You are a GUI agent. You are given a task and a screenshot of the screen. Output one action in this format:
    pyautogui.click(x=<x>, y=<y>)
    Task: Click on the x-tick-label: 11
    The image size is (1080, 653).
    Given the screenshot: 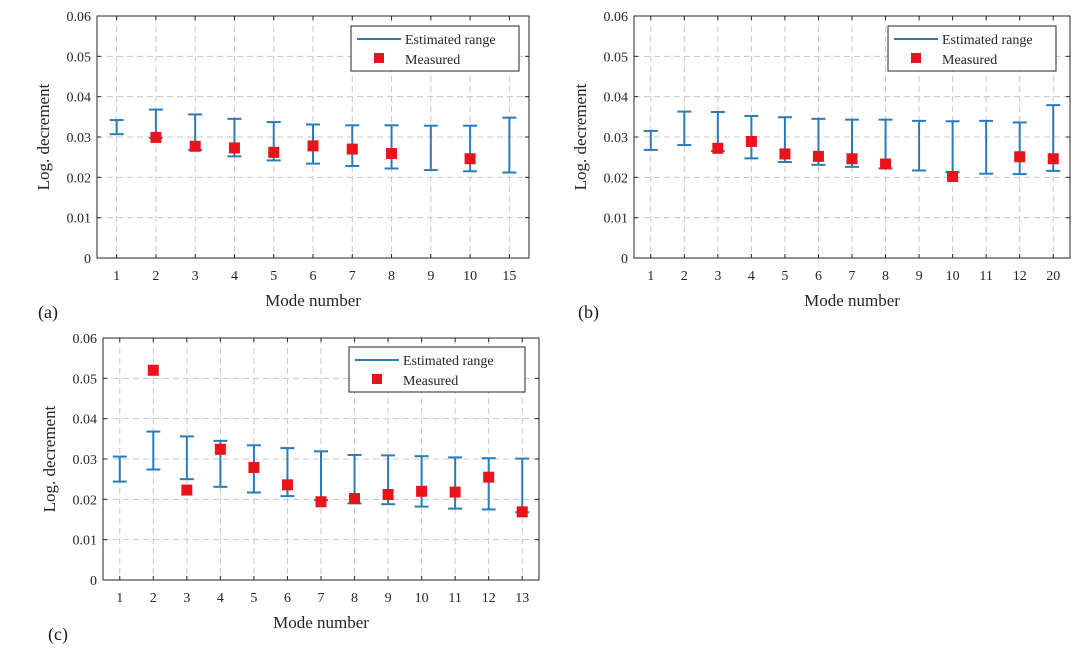 What is the action you would take?
    pyautogui.click(x=985, y=276)
    